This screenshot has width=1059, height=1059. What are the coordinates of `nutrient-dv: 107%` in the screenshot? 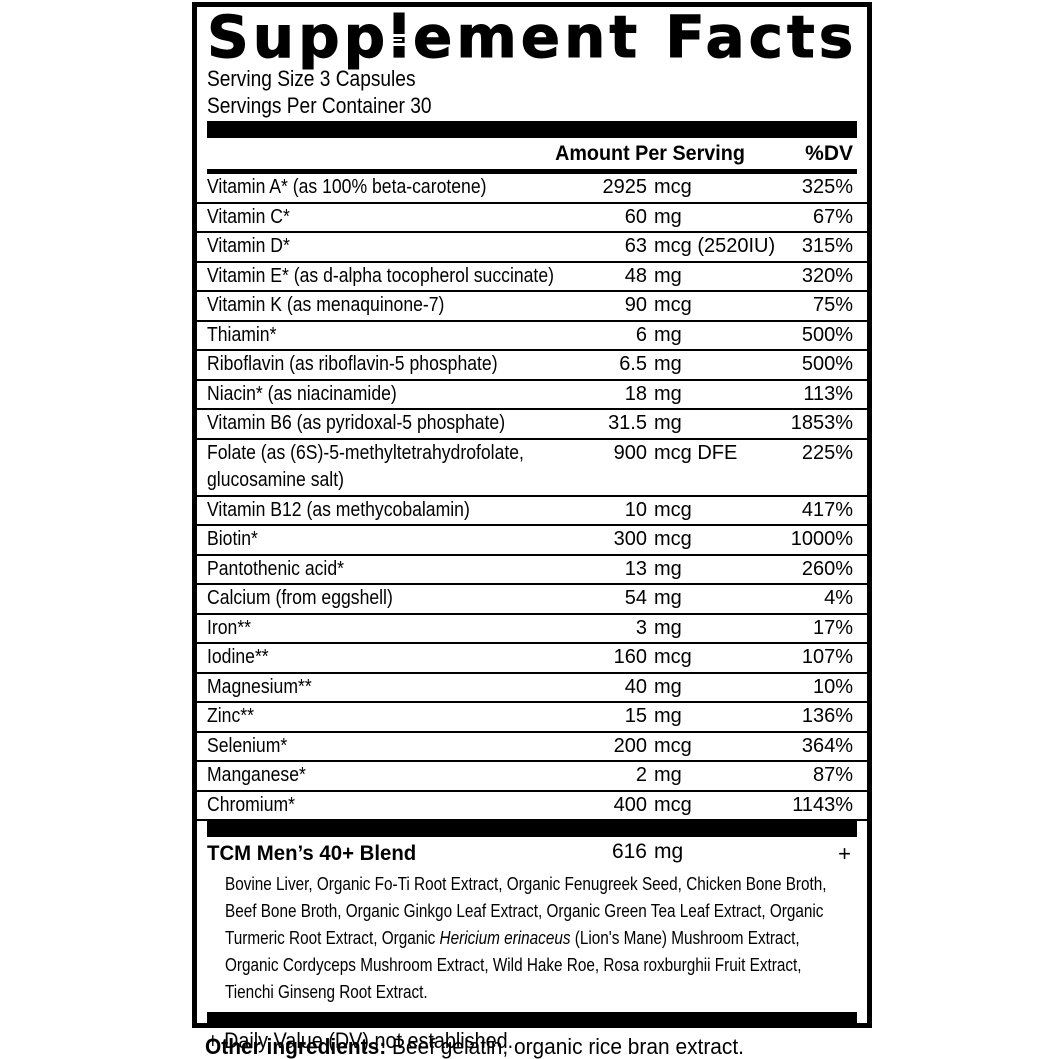 It's located at (827, 657).